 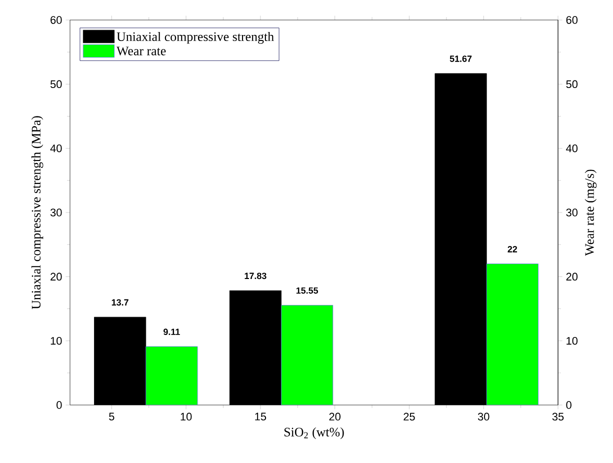 What do you see at coordinates (314, 433) in the screenshot?
I see `x-axis-title: SiO$_{2}$ (wt%)` at bounding box center [314, 433].